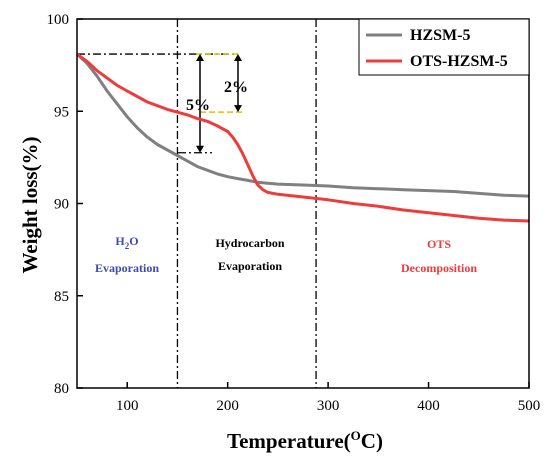  I want to click on y-axis-title: Weight loss(%), so click(30, 204).